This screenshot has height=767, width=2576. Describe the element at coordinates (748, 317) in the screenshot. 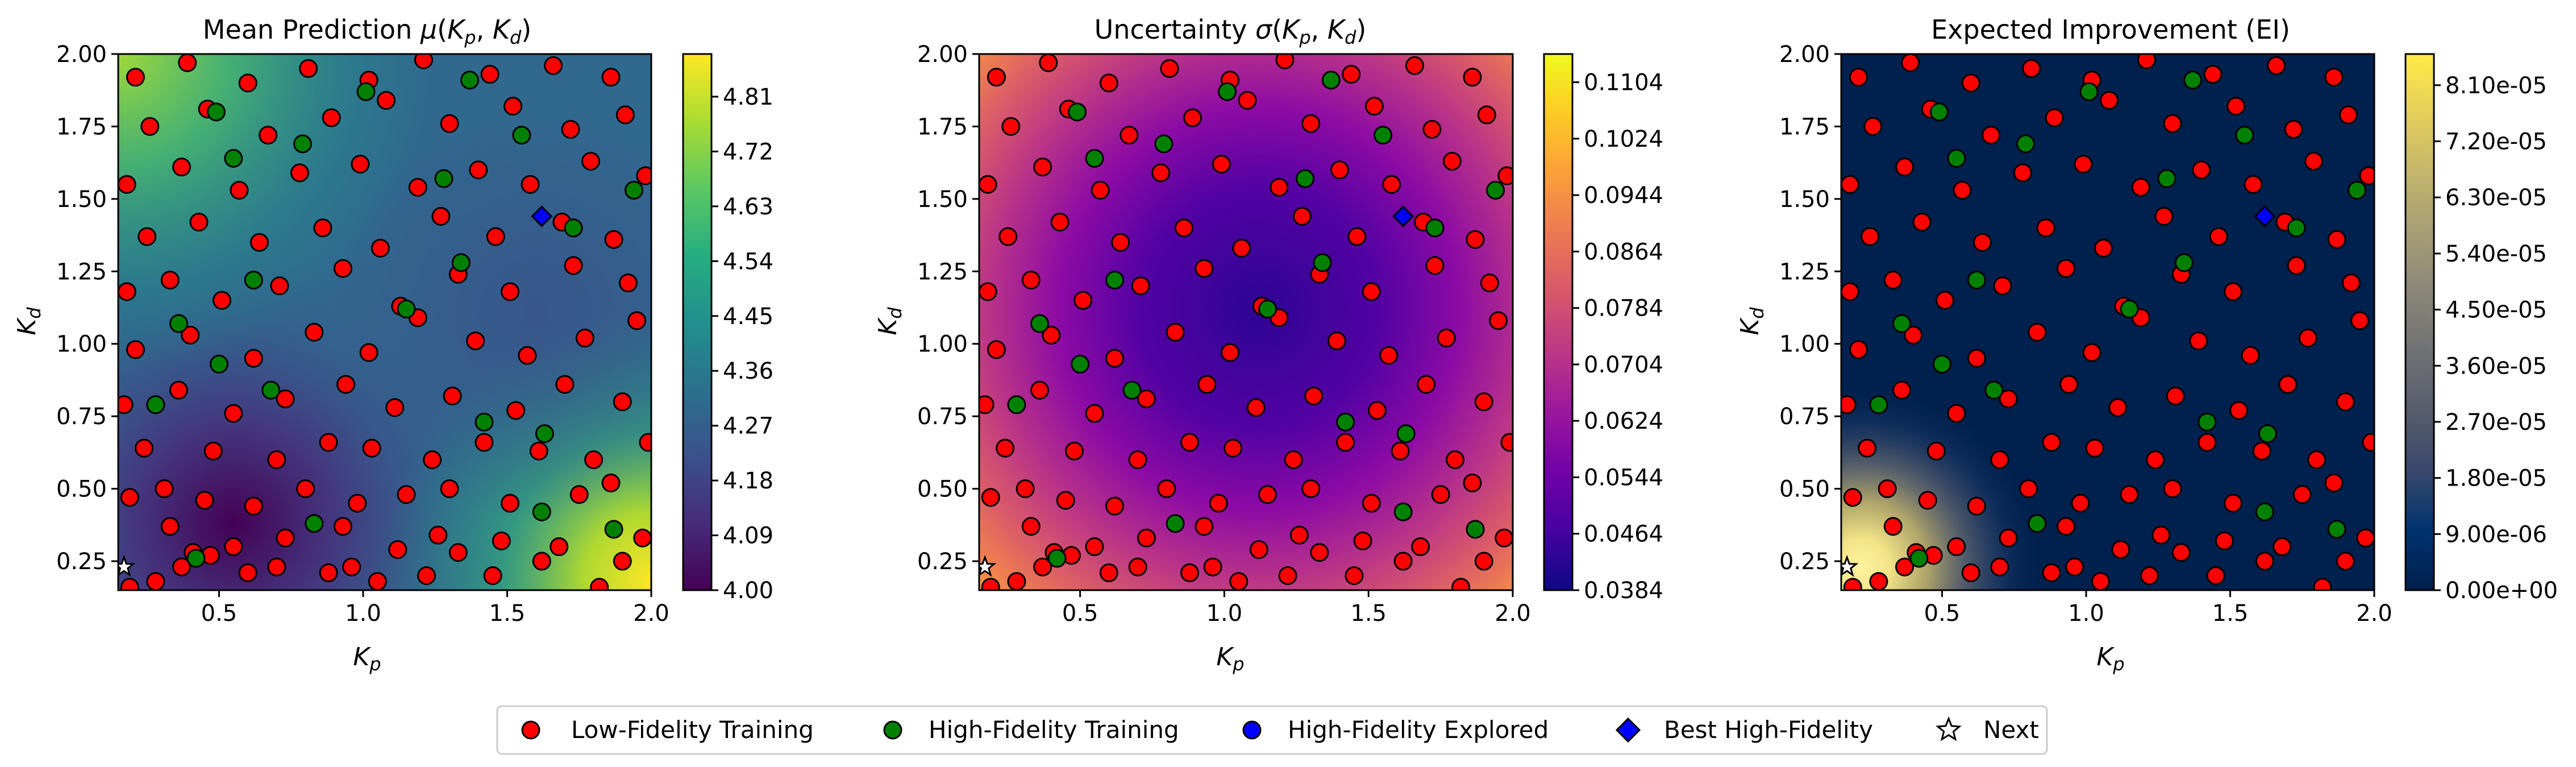

I see `colorbar-tick-label: 4.45` at that location.